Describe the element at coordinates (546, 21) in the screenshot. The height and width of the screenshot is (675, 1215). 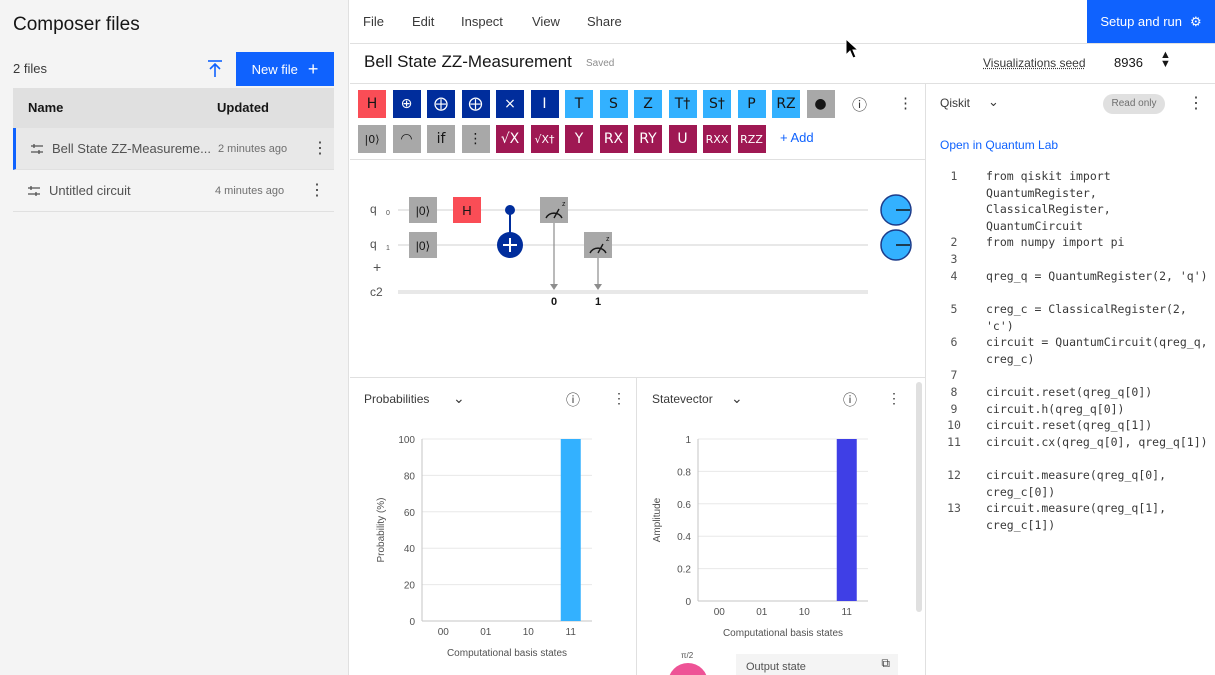
I see `menu-view: View` at that location.